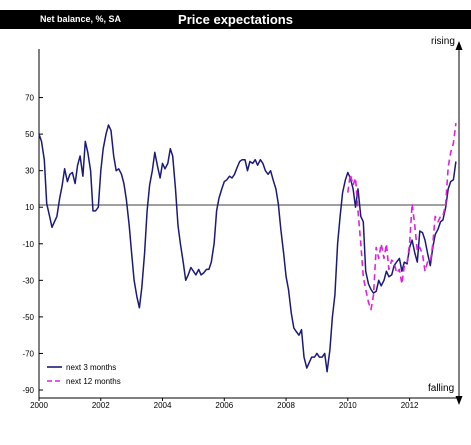 The image size is (471, 445). What do you see at coordinates (28, 390) in the screenshot?
I see `y-tick-label: -90` at bounding box center [28, 390].